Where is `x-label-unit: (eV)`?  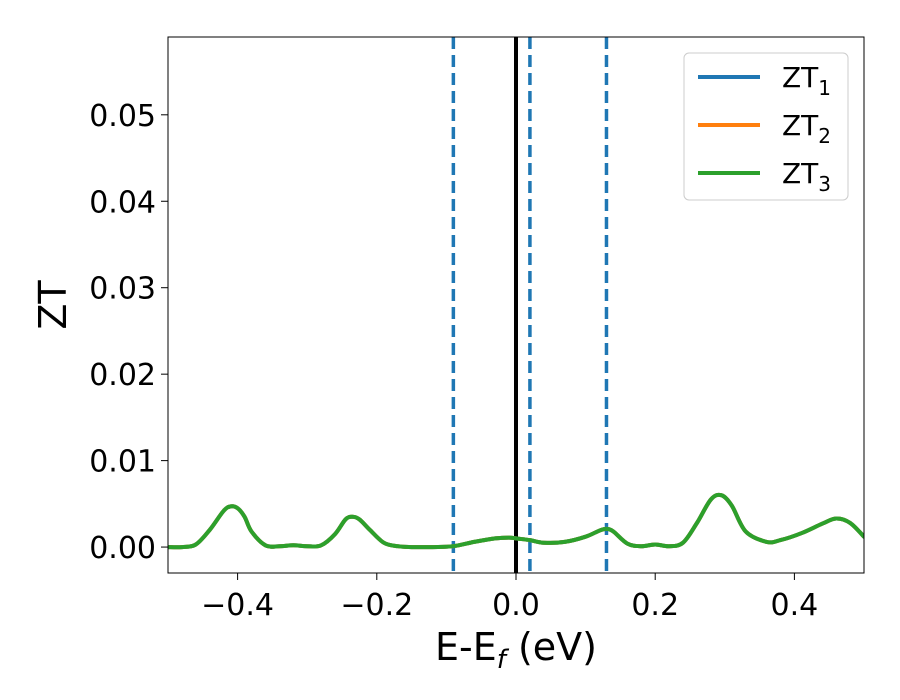
x-label-unit: (eV) is located at coordinates (551, 647).